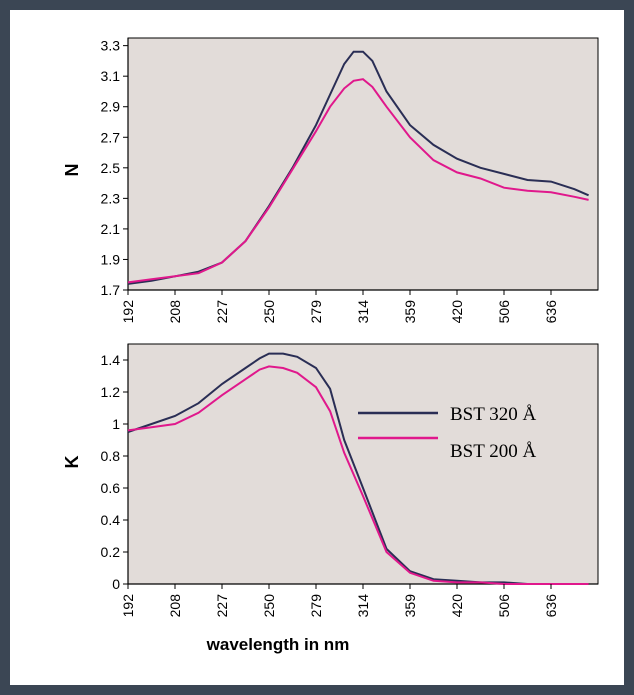 This screenshot has height=695, width=634. What do you see at coordinates (111, 76) in the screenshot?
I see `y-tick-label: 3.1` at bounding box center [111, 76].